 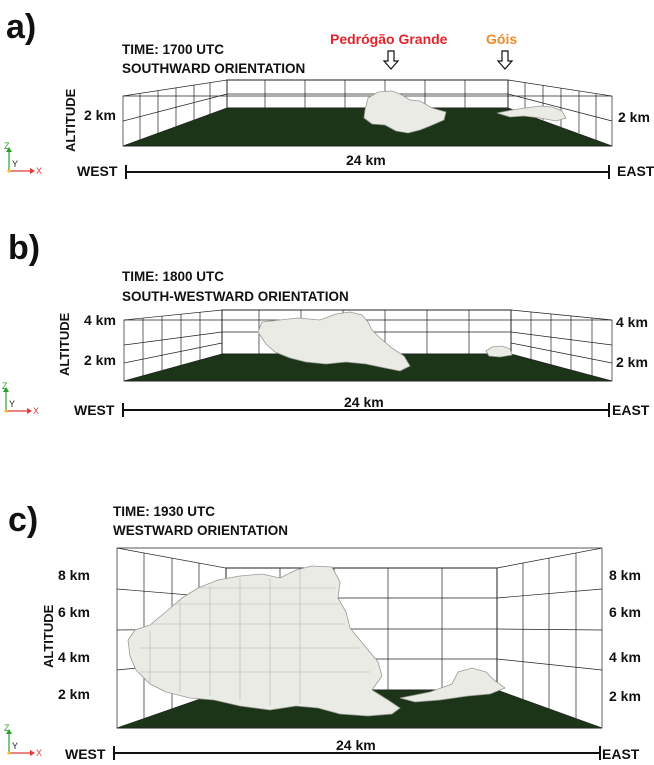 What do you see at coordinates (24, 248) in the screenshot?
I see `panel-b-letter: b)` at bounding box center [24, 248].